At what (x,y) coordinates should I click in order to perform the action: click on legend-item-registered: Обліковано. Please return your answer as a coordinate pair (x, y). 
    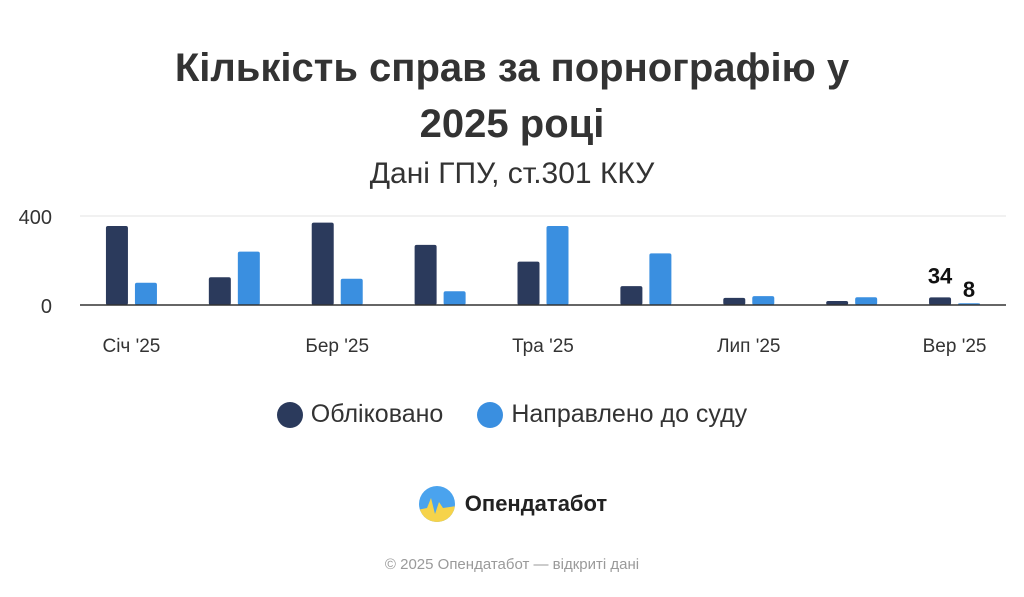
    Looking at the image, I should click on (360, 414).